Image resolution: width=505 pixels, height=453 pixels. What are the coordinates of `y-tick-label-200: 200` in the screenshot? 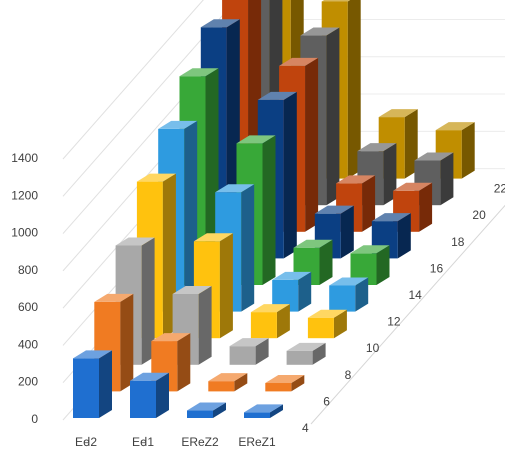 It's located at (28, 382).